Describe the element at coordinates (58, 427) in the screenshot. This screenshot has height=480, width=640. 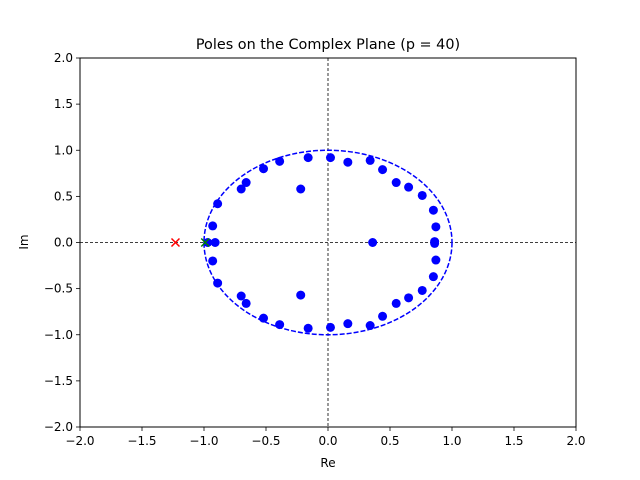
I see `y-tick-label: −2.0` at that location.